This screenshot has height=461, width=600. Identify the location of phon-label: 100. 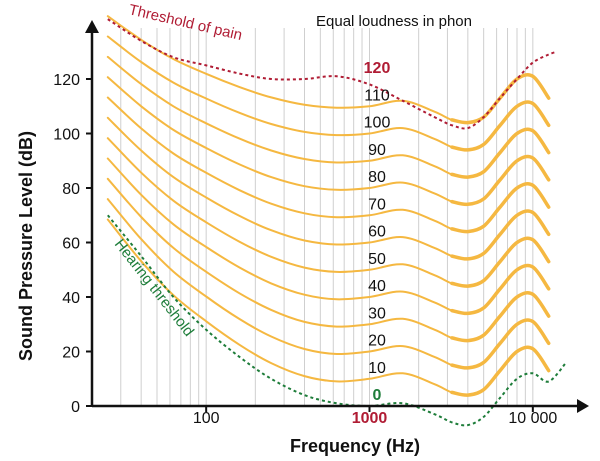
(377, 123).